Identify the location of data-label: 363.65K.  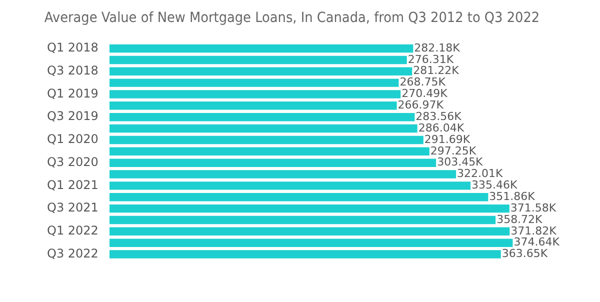
(525, 253).